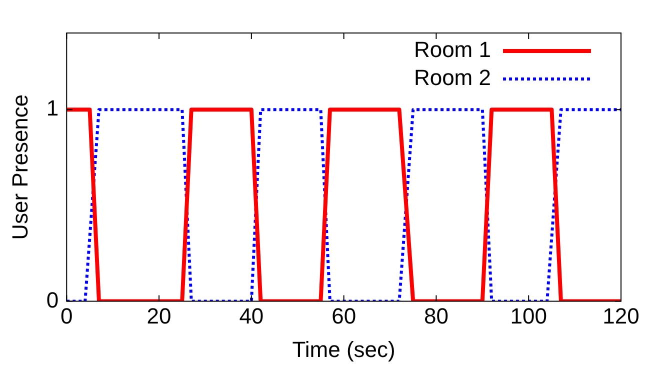  I want to click on x-tick-label: 20, so click(159, 315).